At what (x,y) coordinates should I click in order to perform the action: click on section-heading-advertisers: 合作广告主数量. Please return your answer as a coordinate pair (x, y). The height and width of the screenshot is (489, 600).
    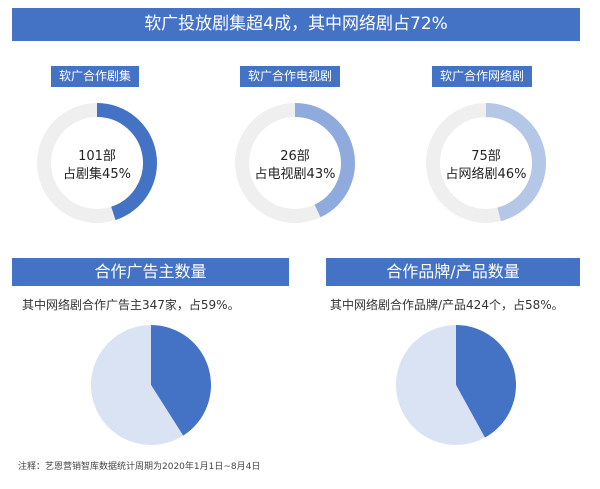
    Looking at the image, I should click on (150, 272).